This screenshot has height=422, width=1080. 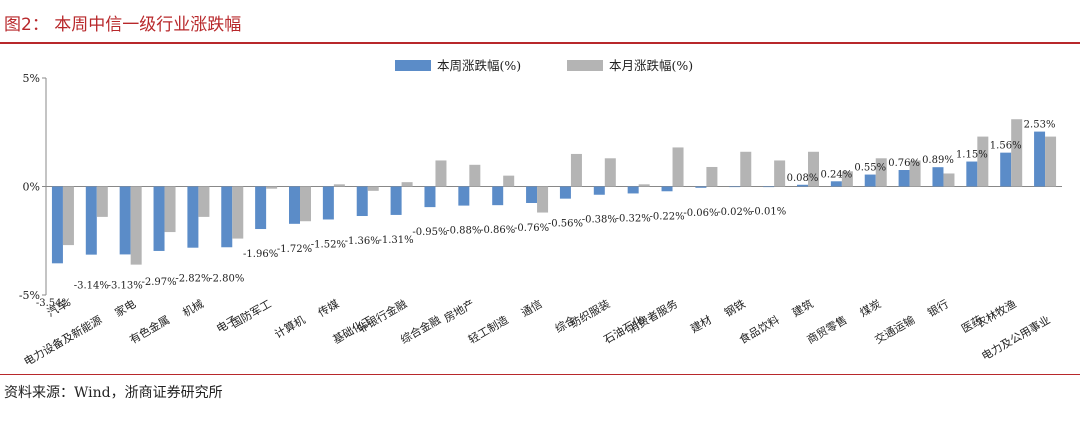 What do you see at coordinates (759, 329) in the screenshot?
I see `category-label: 食品饮料` at bounding box center [759, 329].